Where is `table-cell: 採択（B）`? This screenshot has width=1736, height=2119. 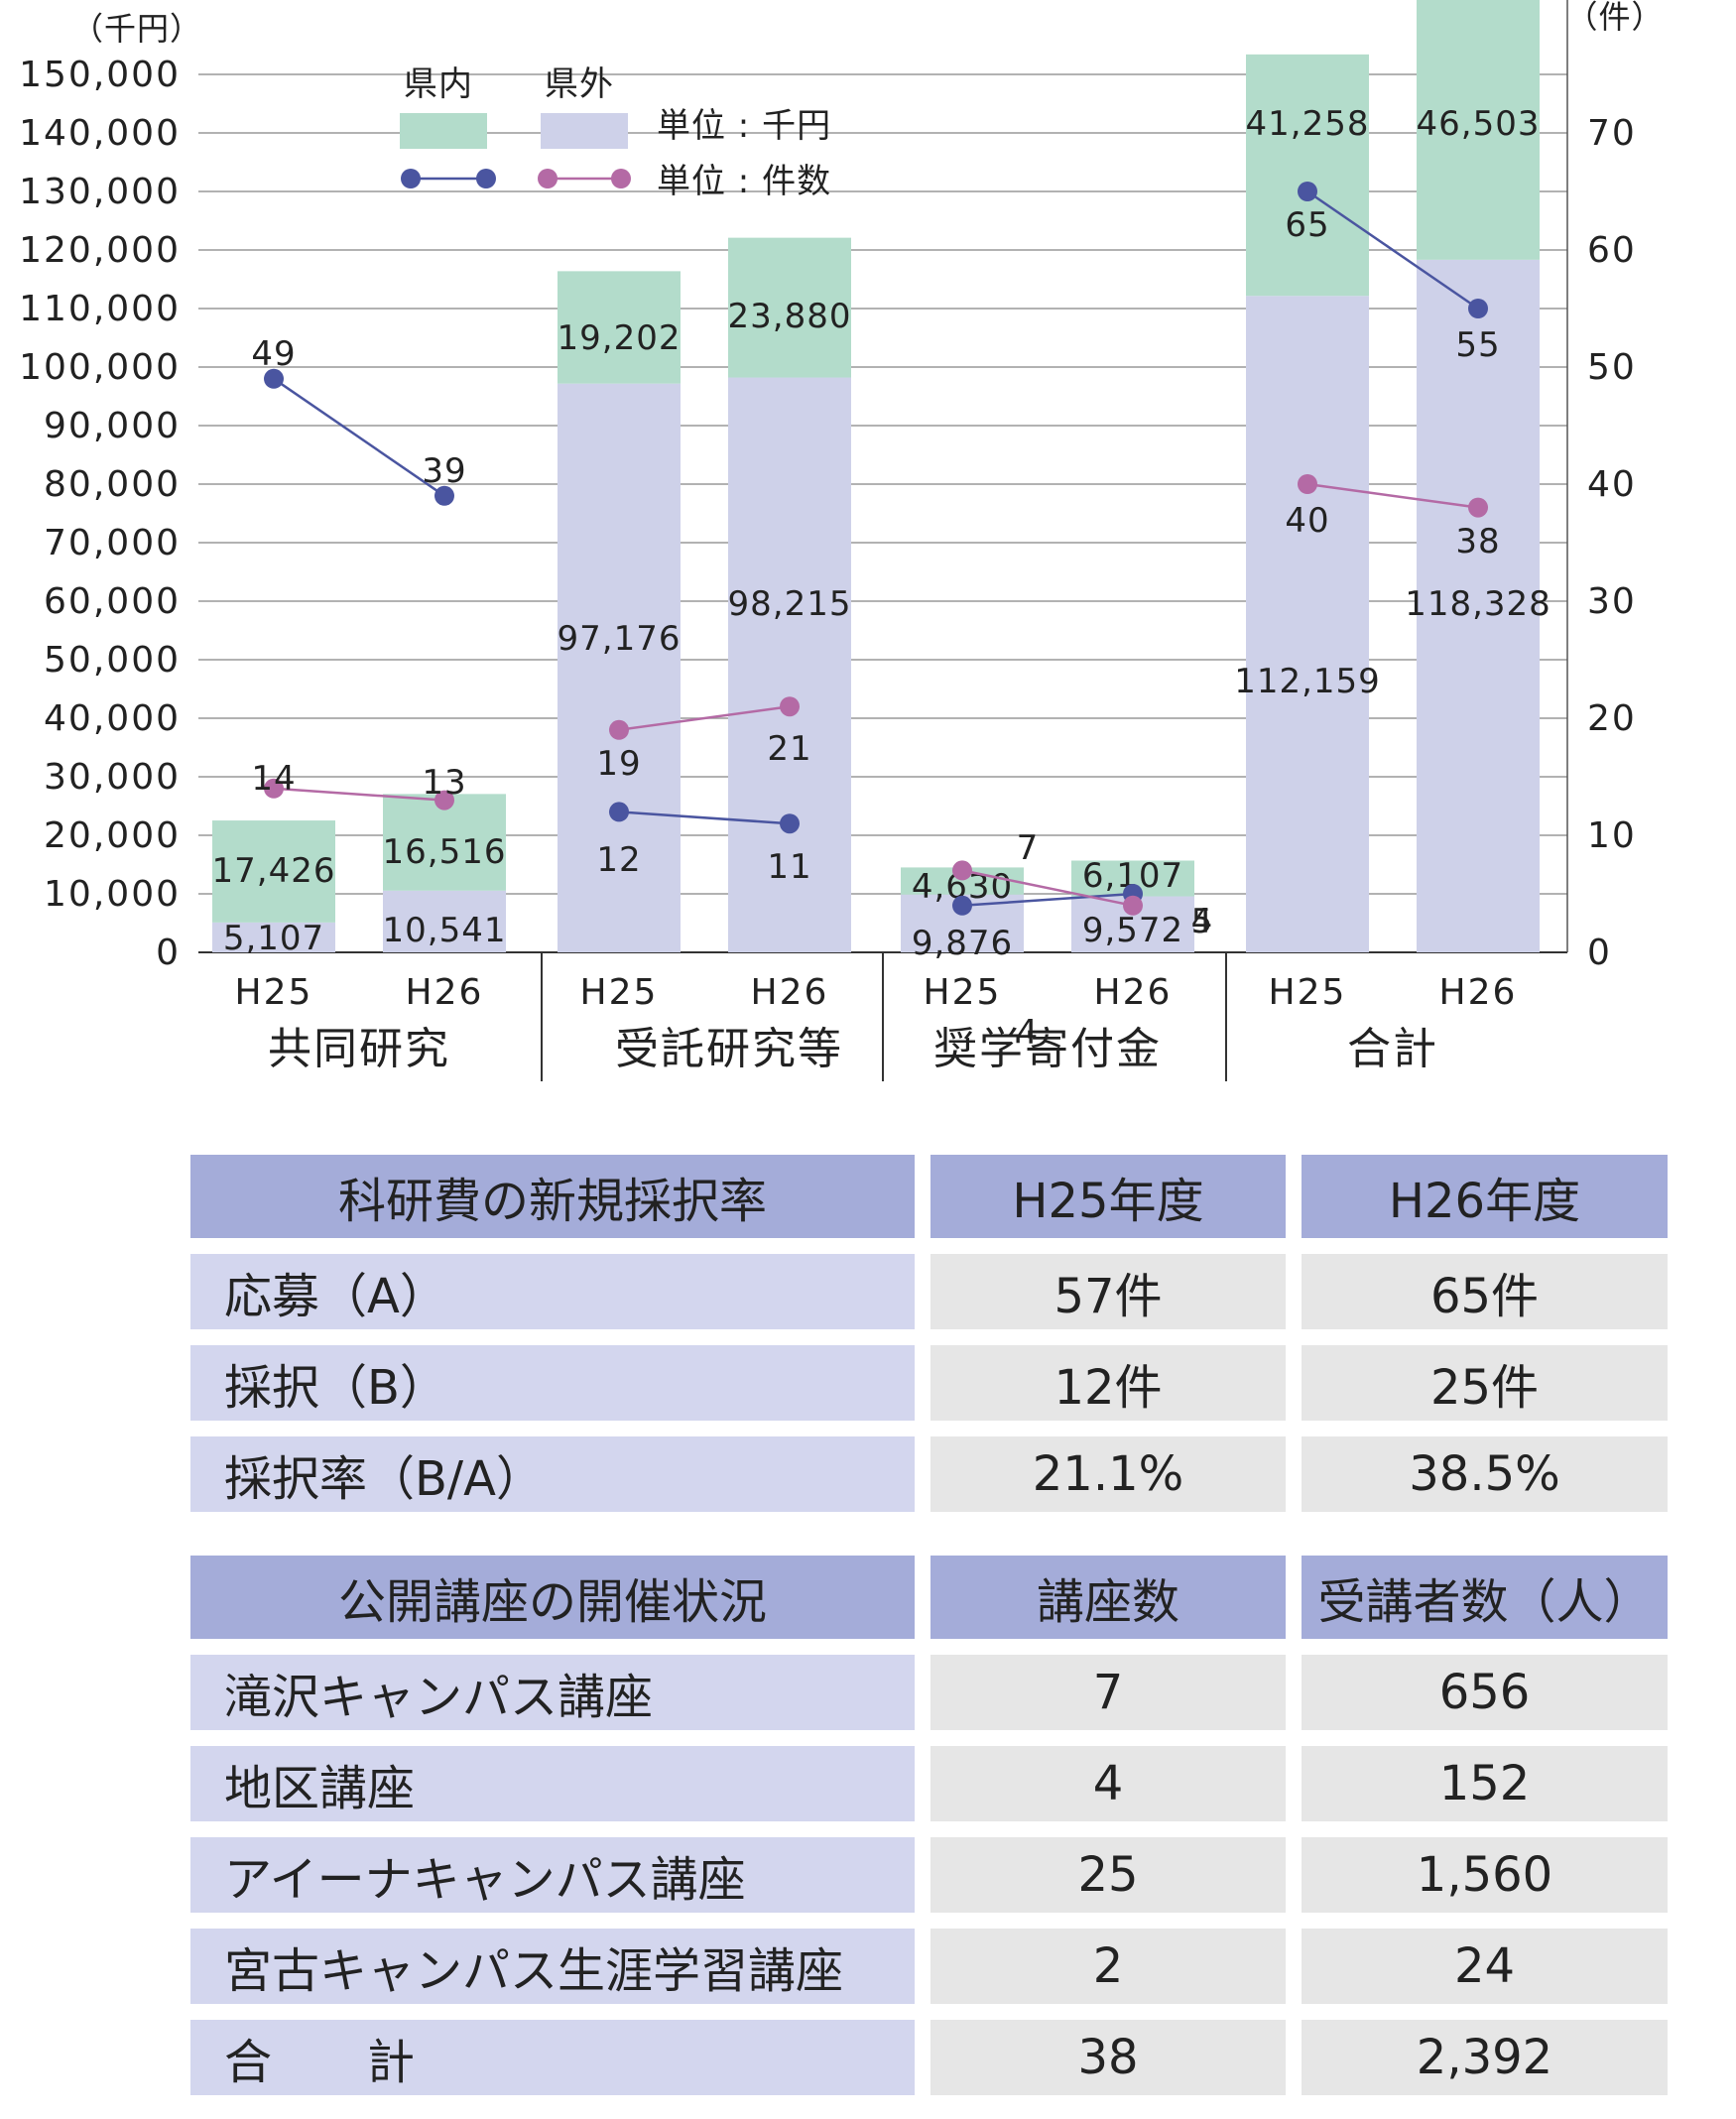
table-cell: 採択（B） is located at coordinates (552, 1383).